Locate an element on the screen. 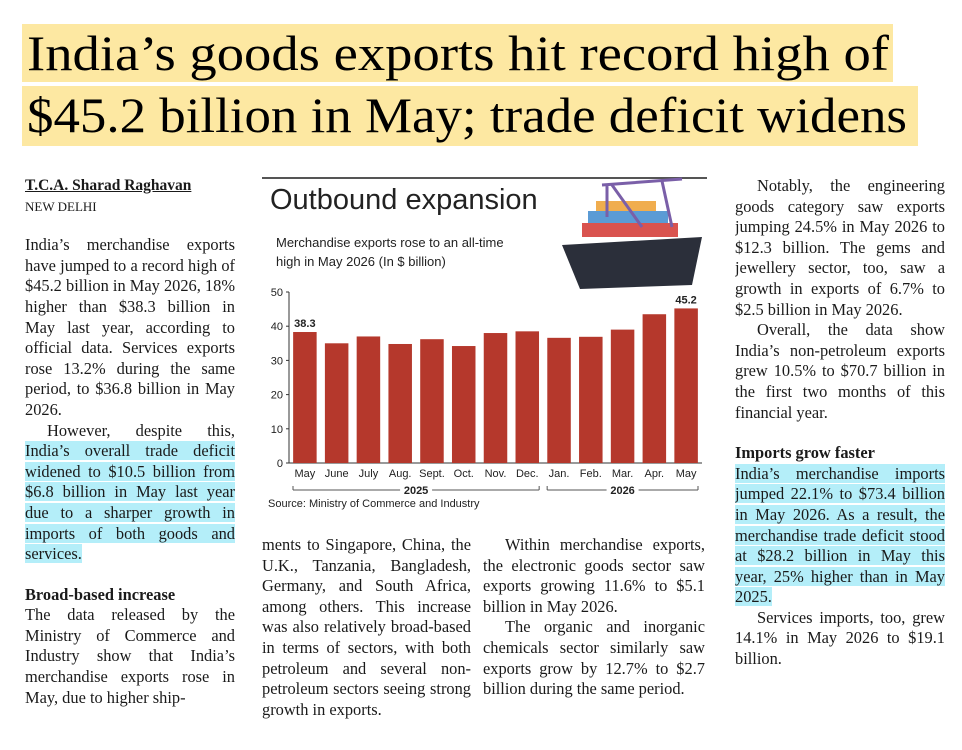  x-tick-label: Feb. is located at coordinates (591, 474).